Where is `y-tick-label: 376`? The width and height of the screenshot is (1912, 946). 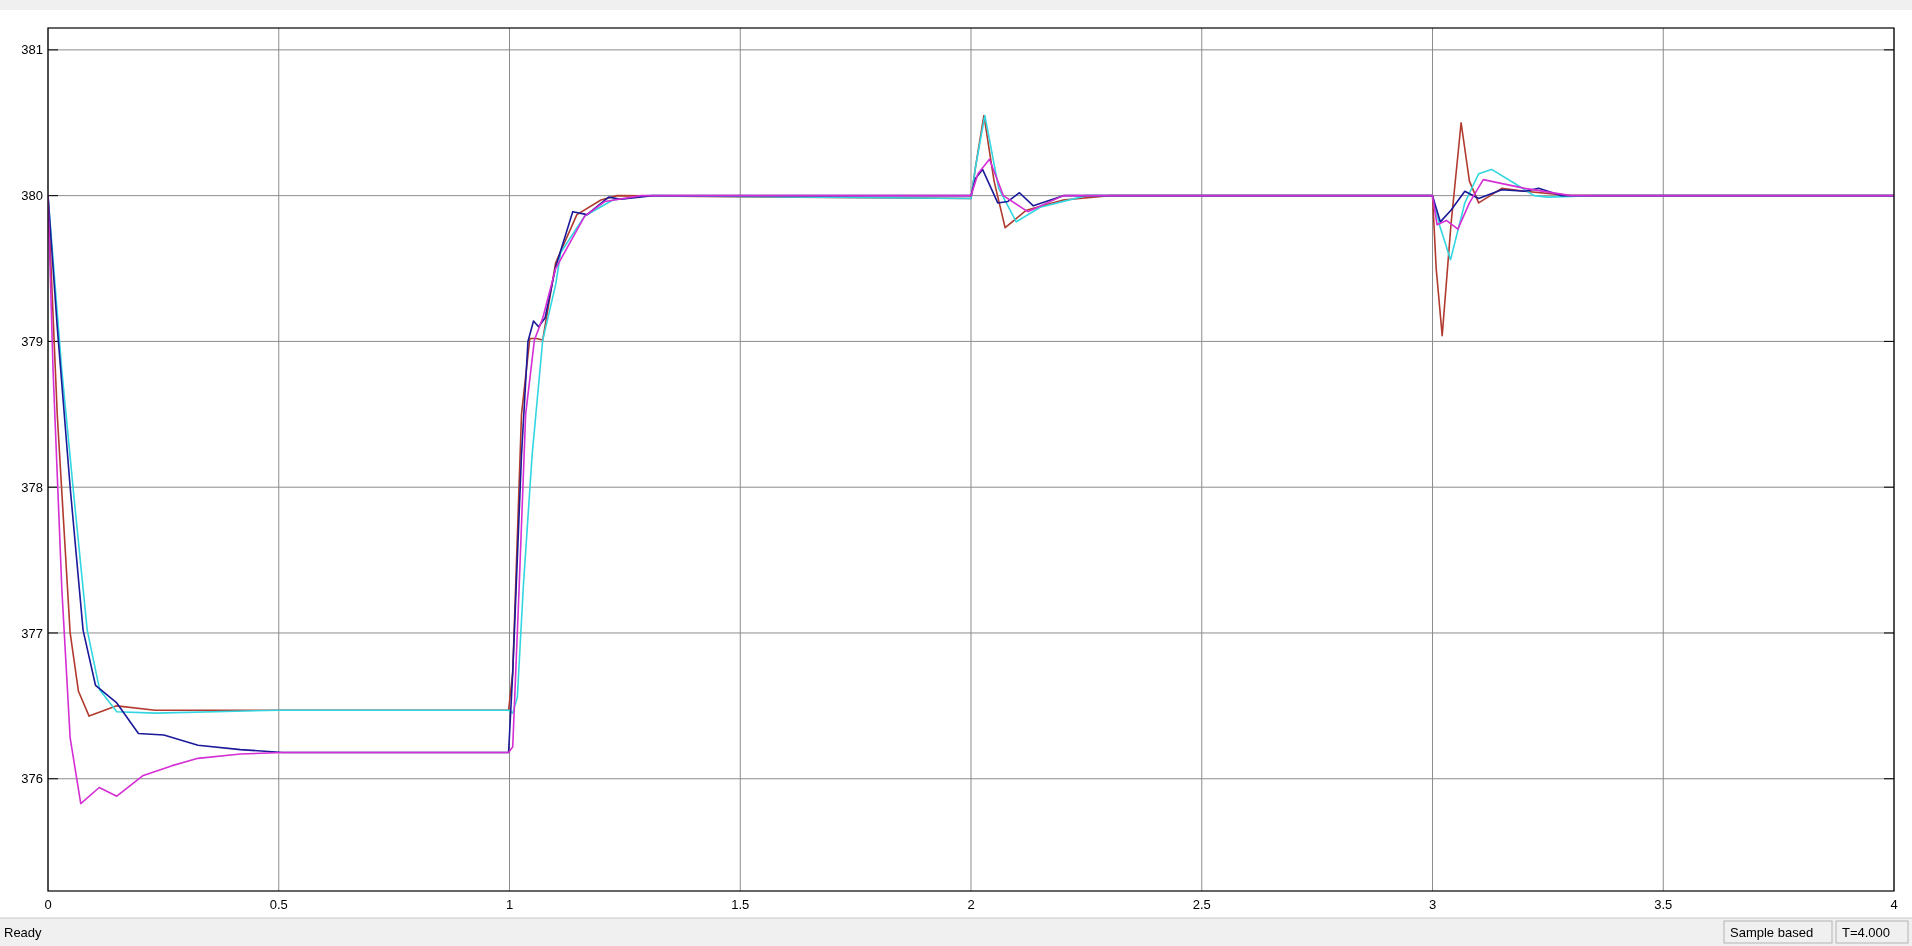
y-tick-label: 376 is located at coordinates (32, 779).